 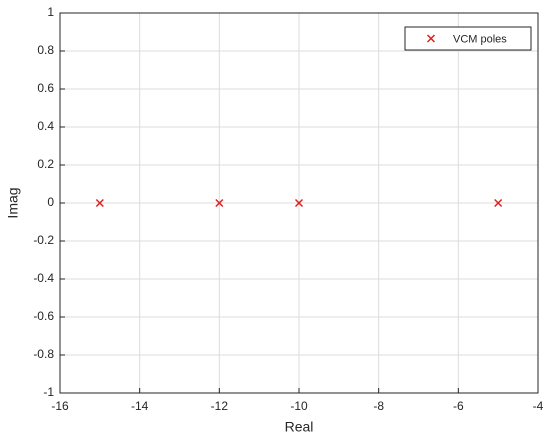 What do you see at coordinates (43, 354) in the screenshot?
I see `y-tick-label: -0.8` at bounding box center [43, 354].